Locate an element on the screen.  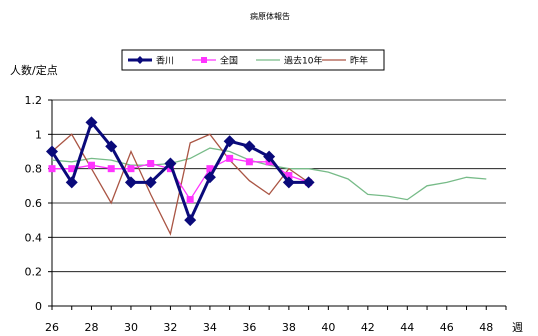
legend: 香川 全国 過去10年 昨年 is located at coordinates (253, 60).